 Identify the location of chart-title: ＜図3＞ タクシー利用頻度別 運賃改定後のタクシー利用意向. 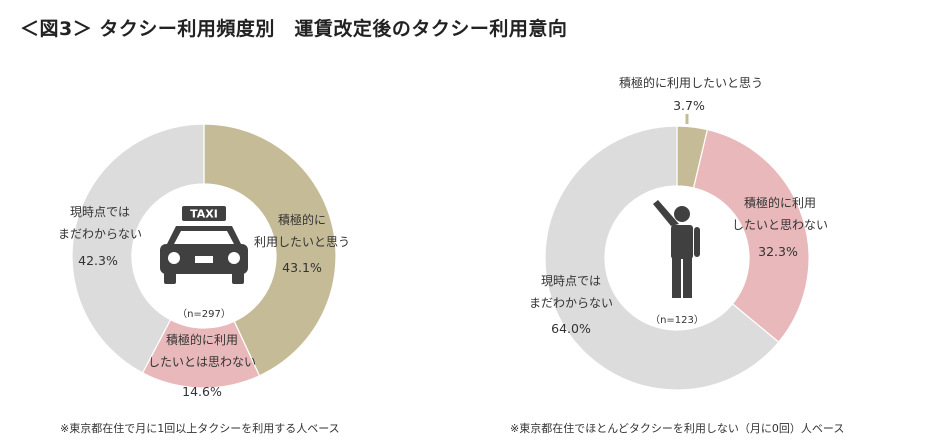
(294, 29).